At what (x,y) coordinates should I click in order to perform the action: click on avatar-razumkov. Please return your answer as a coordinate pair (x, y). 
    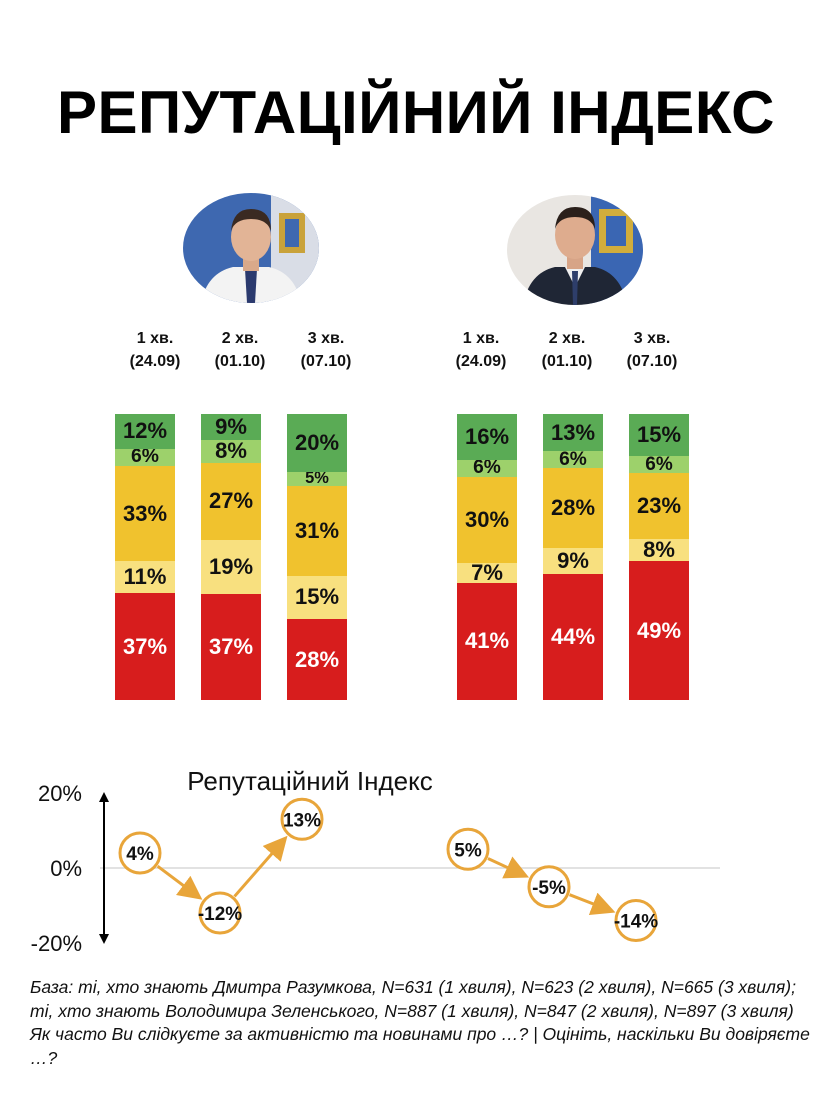
    Looking at the image, I should click on (251, 248).